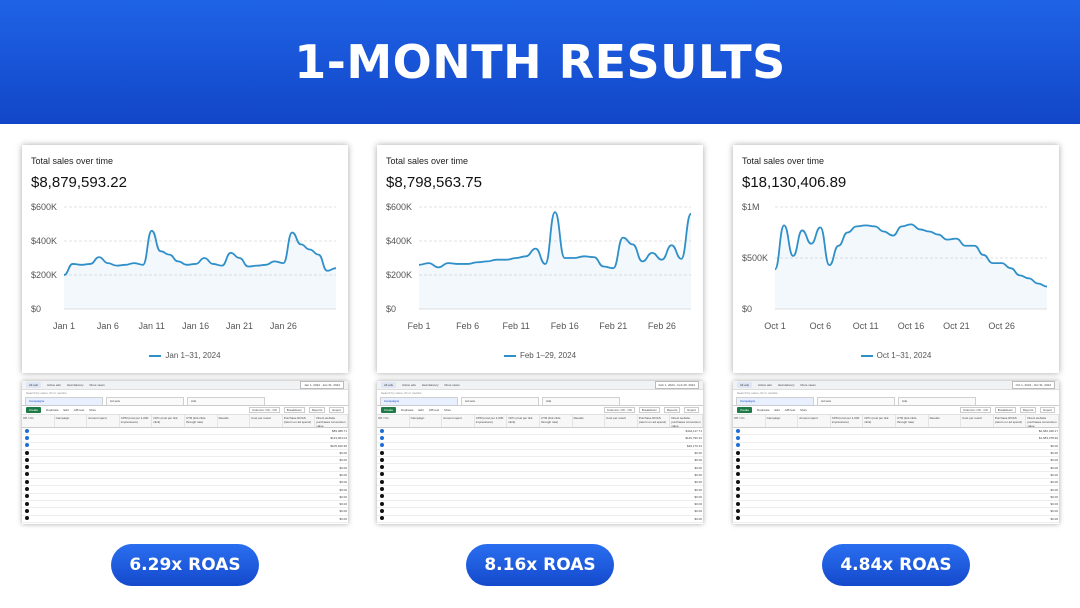 This screenshot has width=1080, height=608. I want to click on table-row: $89,488.71, so click(185, 432).